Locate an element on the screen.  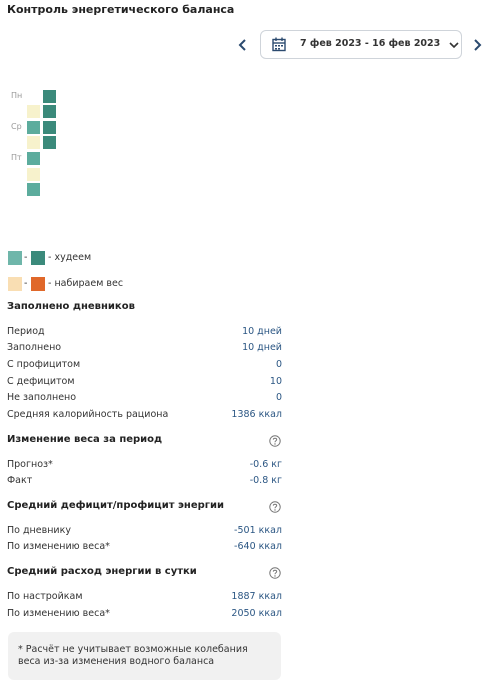
date-range: 7 фев 2023 - 16 фев 2023 is located at coordinates (370, 43).